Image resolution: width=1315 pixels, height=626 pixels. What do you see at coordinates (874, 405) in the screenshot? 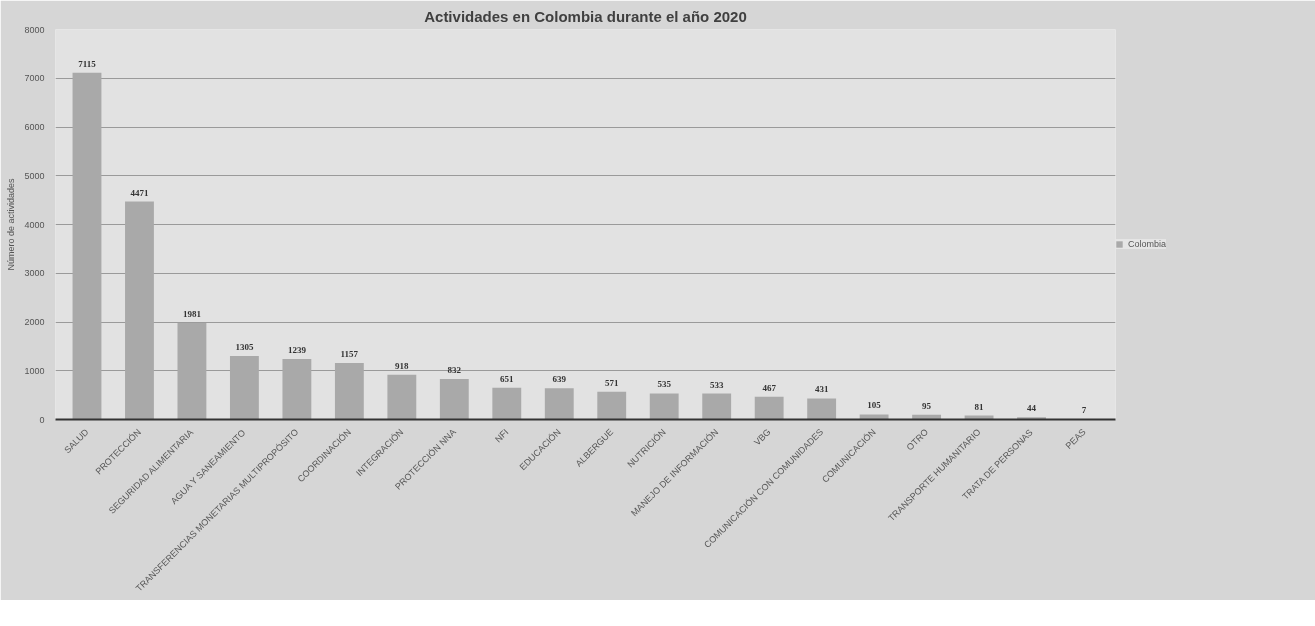
I see `data-label: 105` at bounding box center [874, 405].